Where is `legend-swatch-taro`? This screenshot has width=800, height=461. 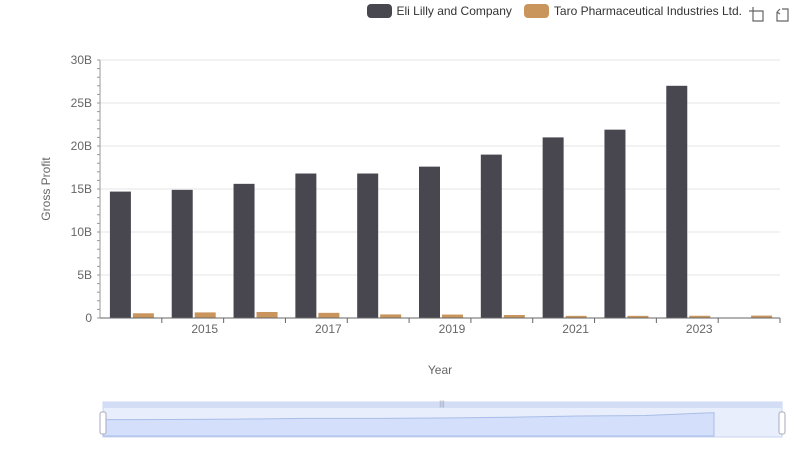 legend-swatch-taro is located at coordinates (536, 11).